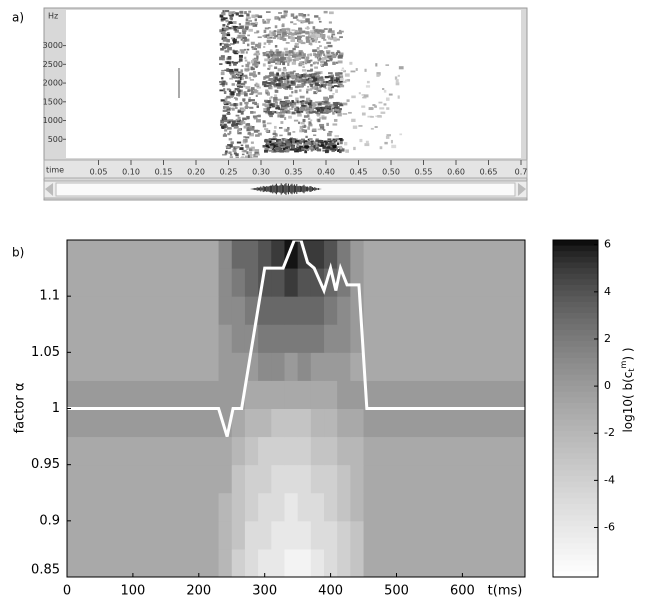 The width and height of the screenshot is (648, 603). I want to click on scroll-right, so click(522, 189).